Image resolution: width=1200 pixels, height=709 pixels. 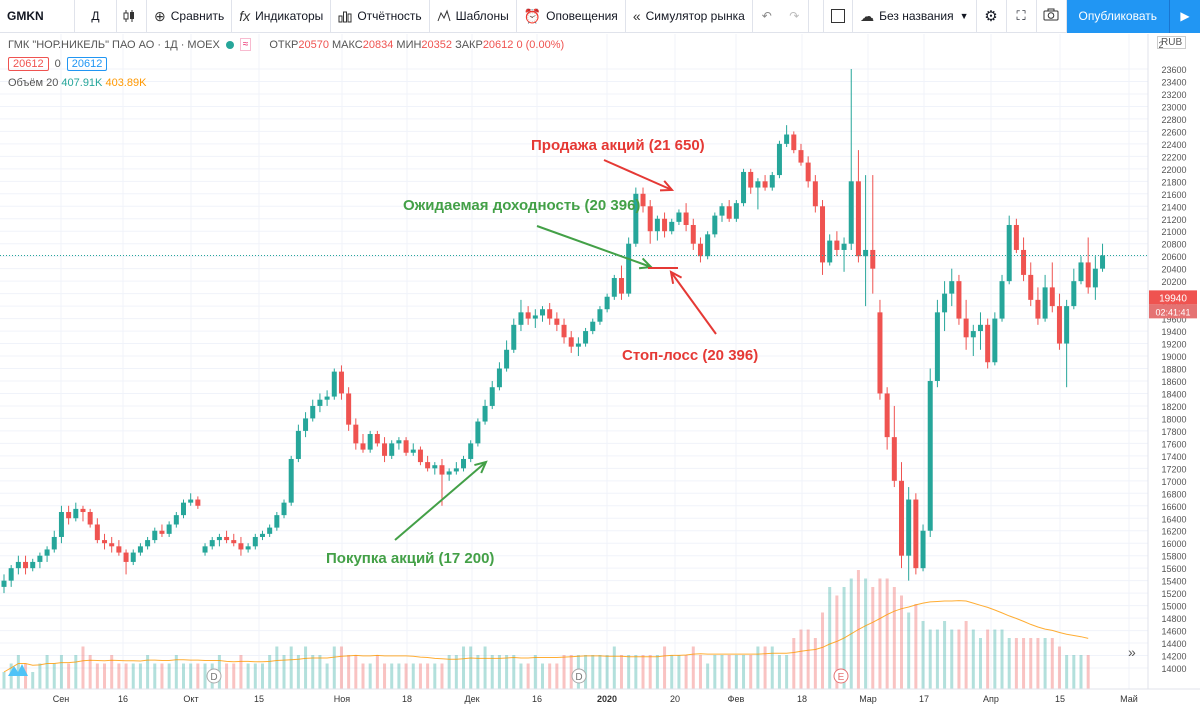 What do you see at coordinates (1117, 16) in the screenshot?
I see `publish-button: Опубликовать` at bounding box center [1117, 16].